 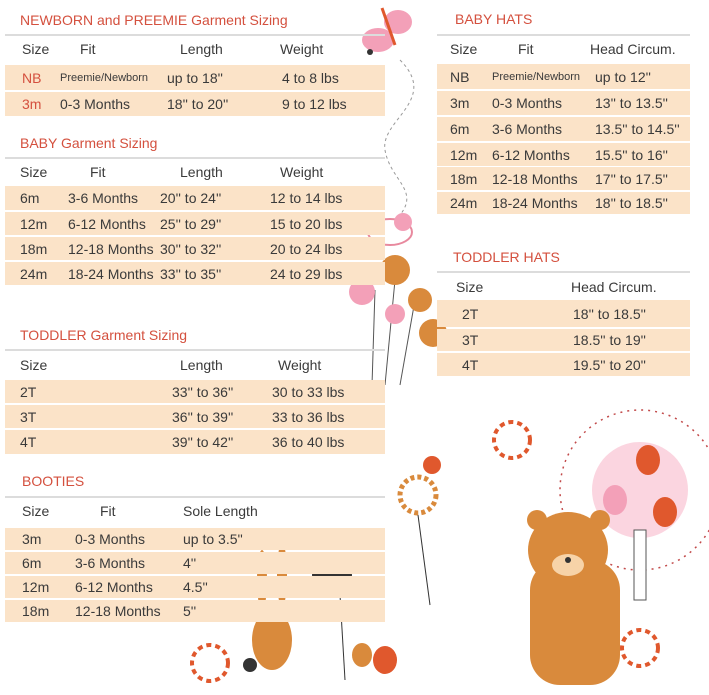 I want to click on size-cell: 18m, so click(x=34, y=248).